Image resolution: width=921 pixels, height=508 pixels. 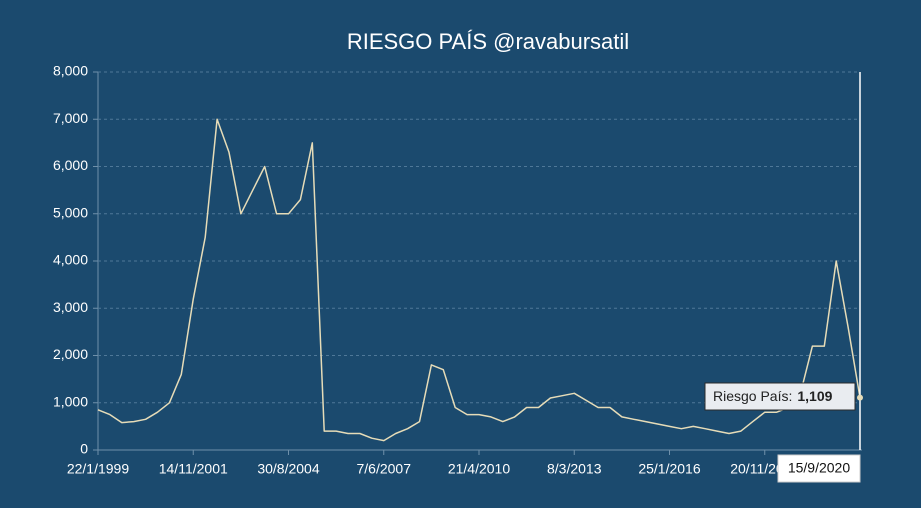 I want to click on tooltip: Riesgo País: 1,109, so click(x=780, y=396).